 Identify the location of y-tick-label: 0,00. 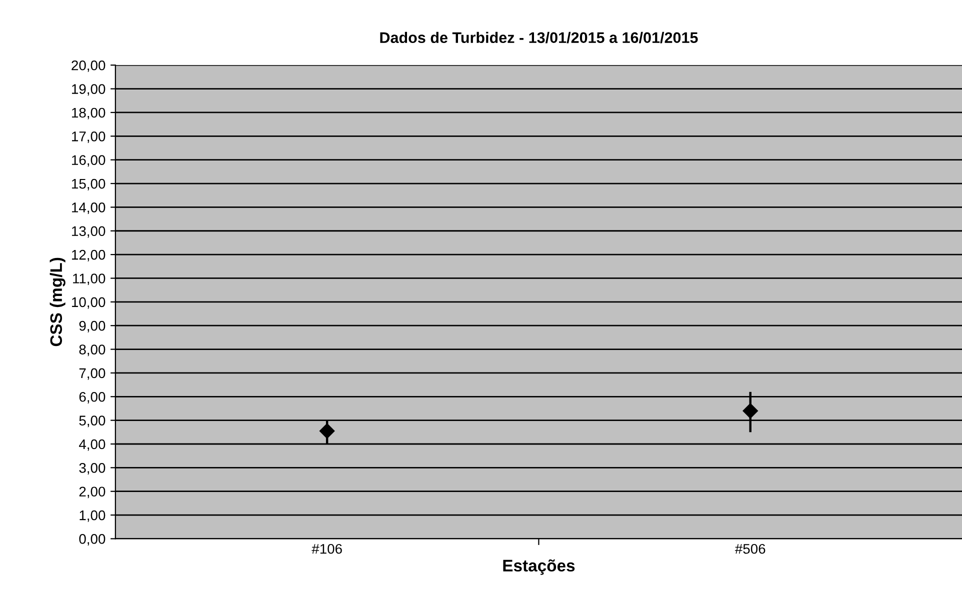
(92, 540).